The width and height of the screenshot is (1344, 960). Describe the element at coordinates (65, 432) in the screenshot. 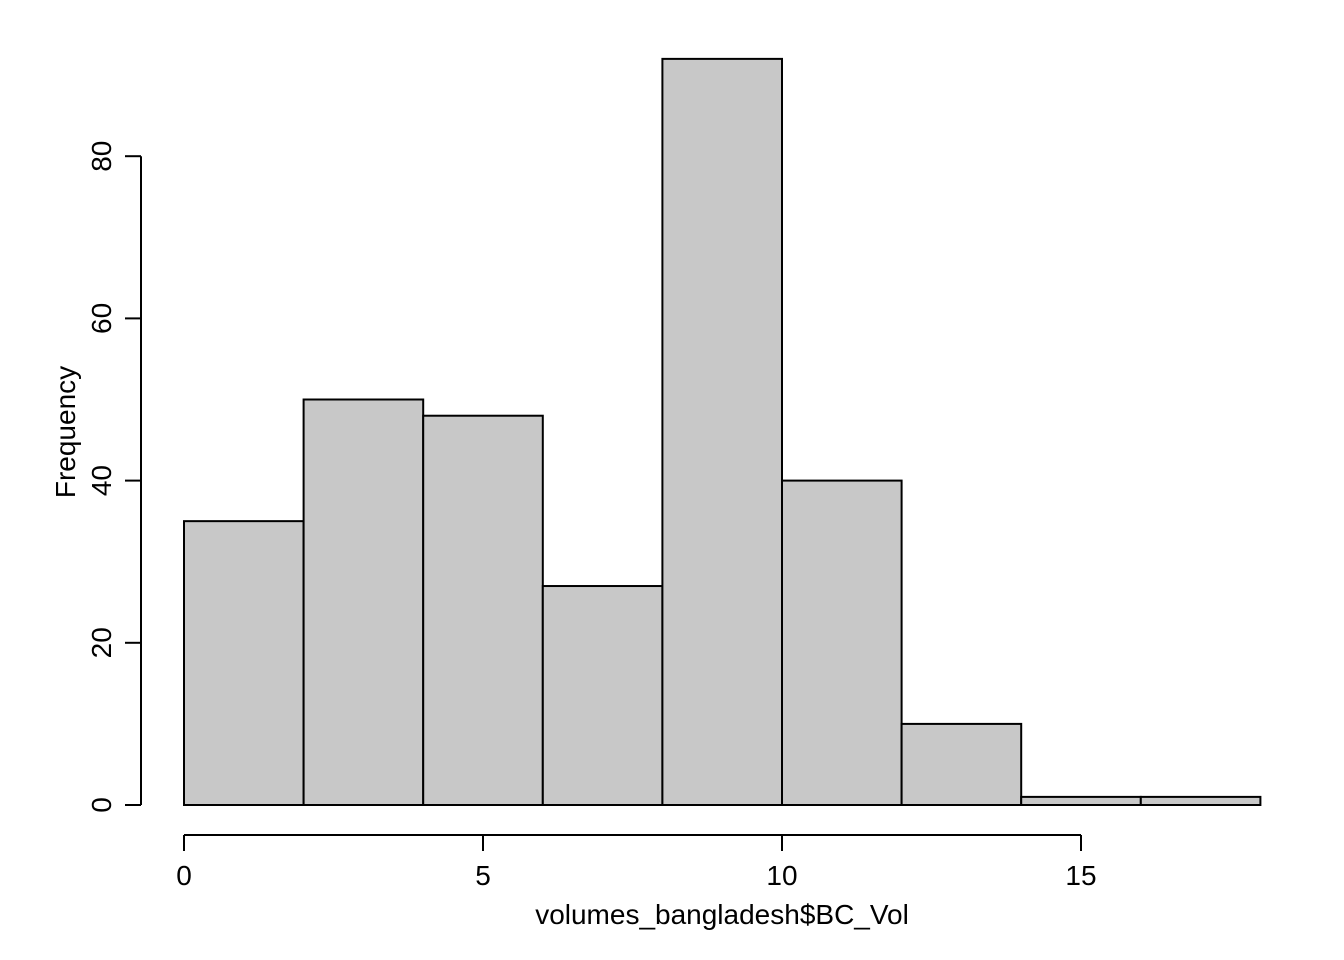

I see `y-axis-label: Frequency` at that location.